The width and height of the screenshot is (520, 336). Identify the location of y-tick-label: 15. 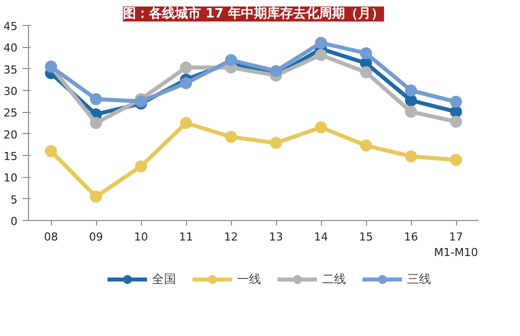
(11, 156).